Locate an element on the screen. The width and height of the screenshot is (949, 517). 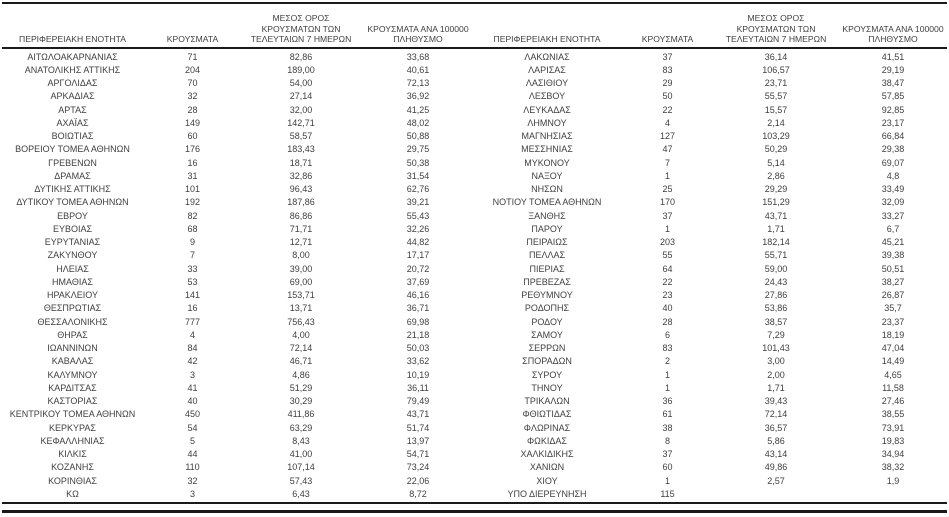
value-cell: 32 is located at coordinates (192, 96).